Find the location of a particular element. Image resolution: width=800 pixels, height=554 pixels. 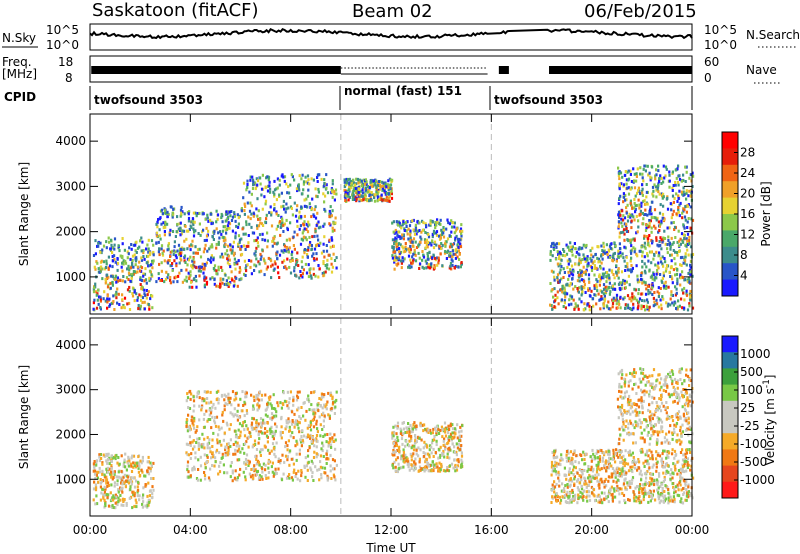

cpid-segment-1: twofsound 3503 is located at coordinates (148, 100).